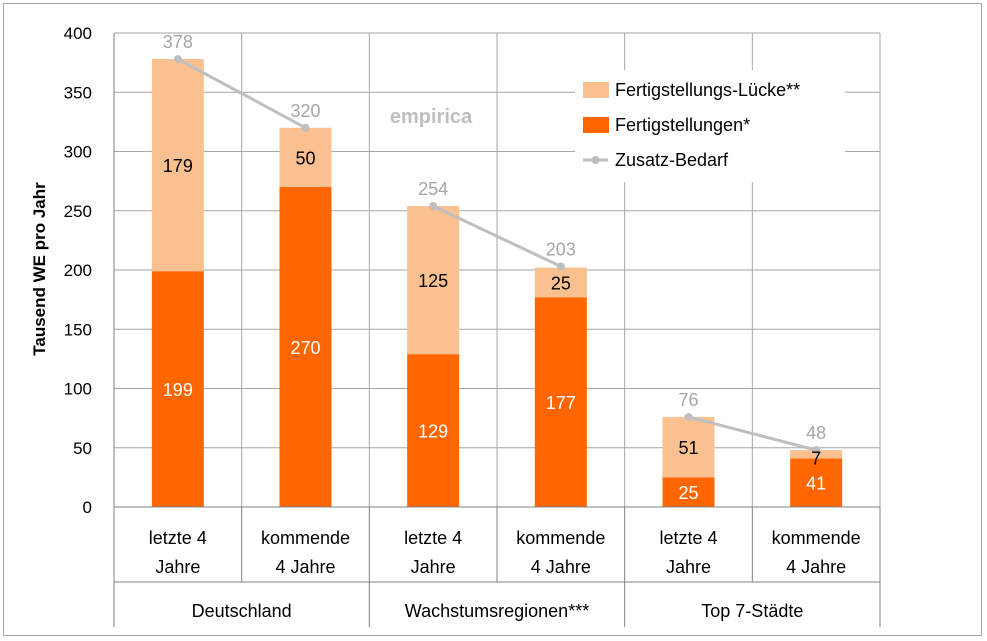  I want to click on data-label-bedarf: 203, so click(561, 249).